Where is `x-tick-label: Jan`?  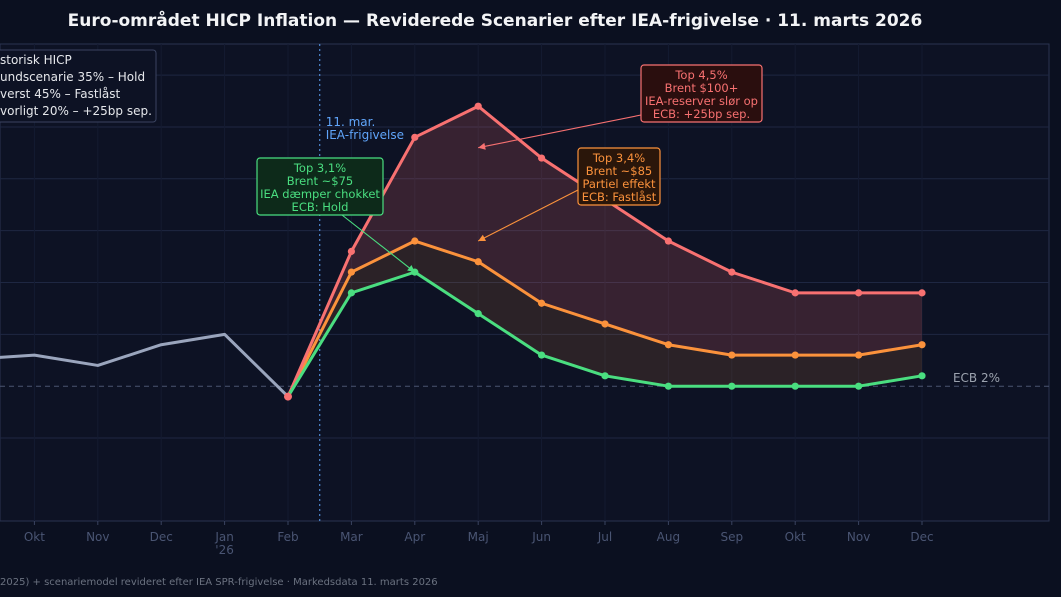
x-tick-label: Jan is located at coordinates (224, 537).